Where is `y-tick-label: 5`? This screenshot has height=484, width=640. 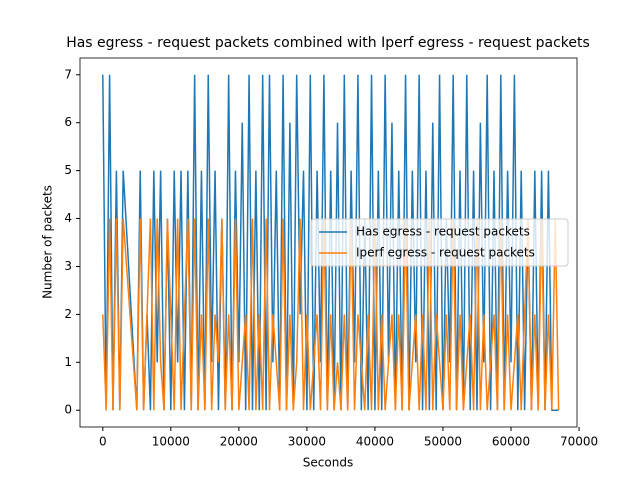 y-tick-label: 5 is located at coordinates (68, 170).